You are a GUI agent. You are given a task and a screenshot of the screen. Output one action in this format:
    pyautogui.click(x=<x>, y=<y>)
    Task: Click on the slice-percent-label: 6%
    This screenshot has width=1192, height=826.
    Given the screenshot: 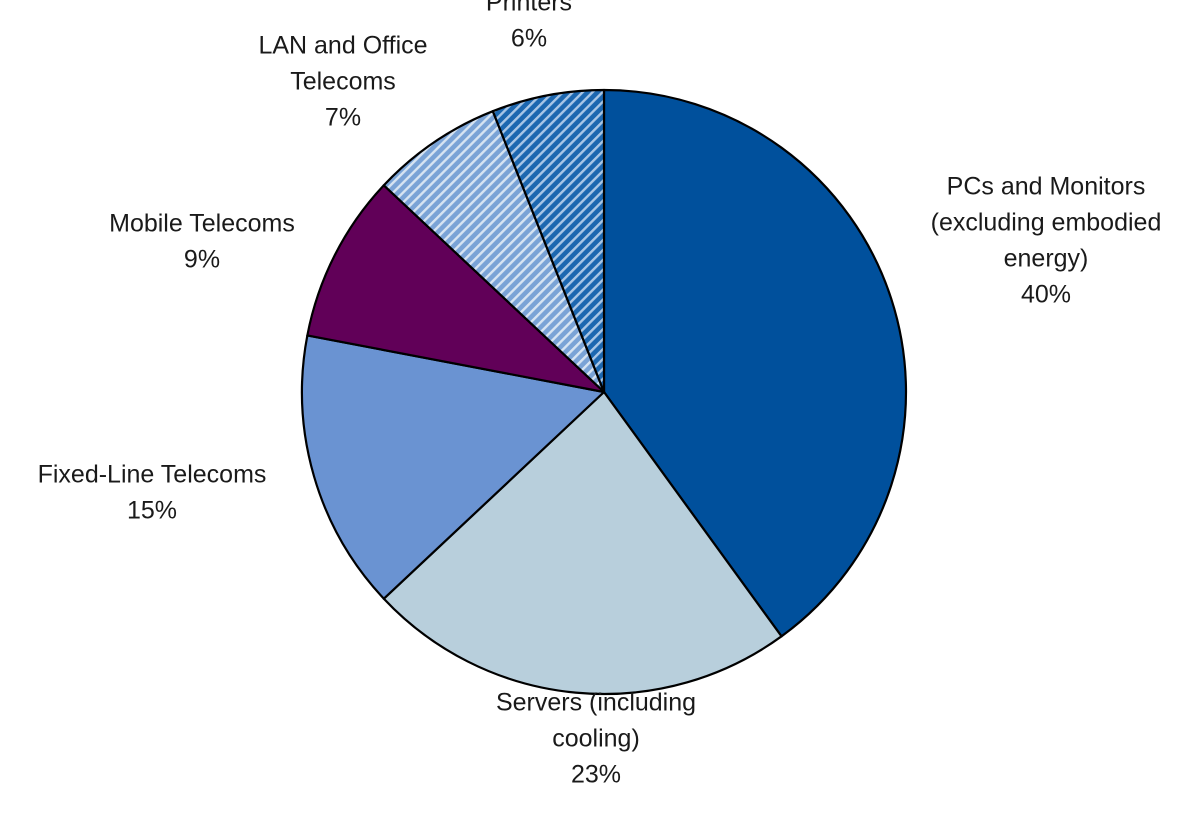 What is the action you would take?
    pyautogui.click(x=529, y=39)
    